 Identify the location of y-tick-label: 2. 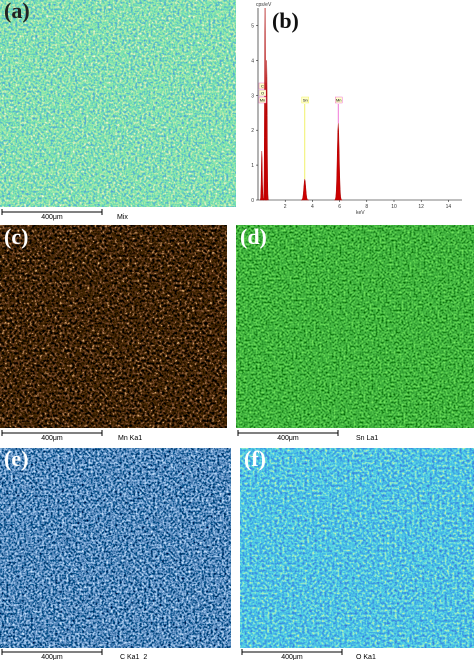
(252, 131).